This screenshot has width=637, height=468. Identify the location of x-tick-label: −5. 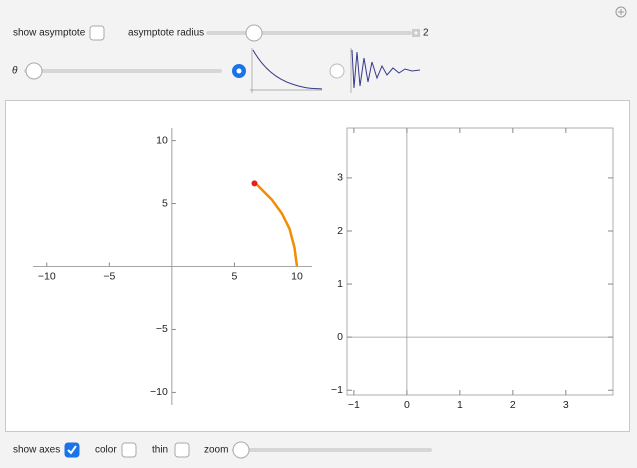
(109, 276).